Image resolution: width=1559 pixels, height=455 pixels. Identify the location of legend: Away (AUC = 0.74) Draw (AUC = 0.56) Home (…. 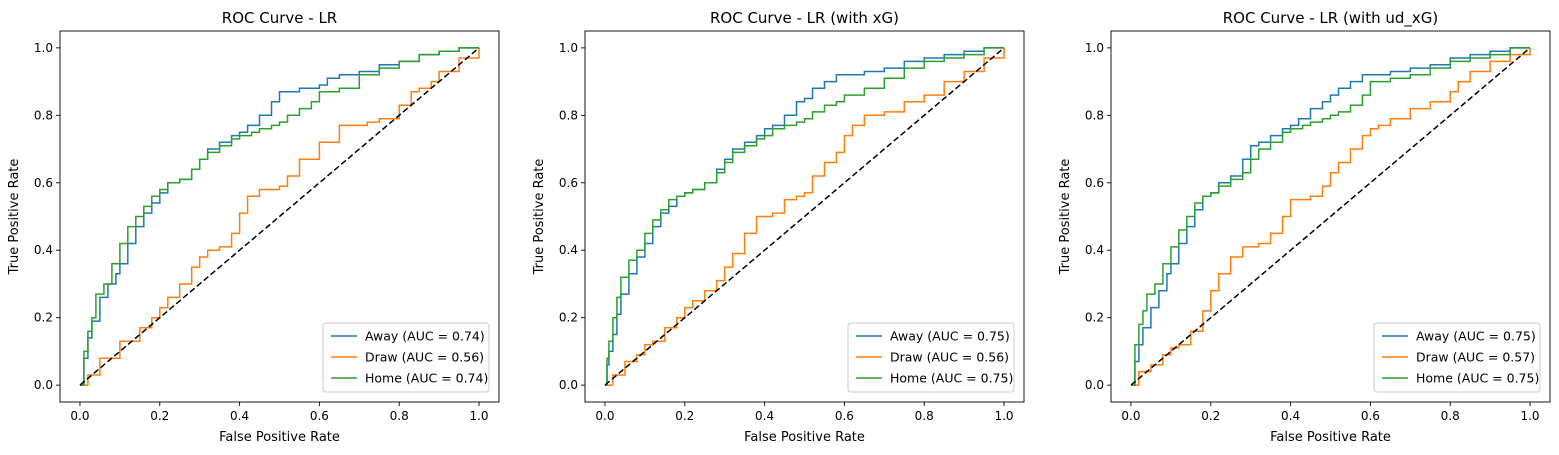
(406, 357).